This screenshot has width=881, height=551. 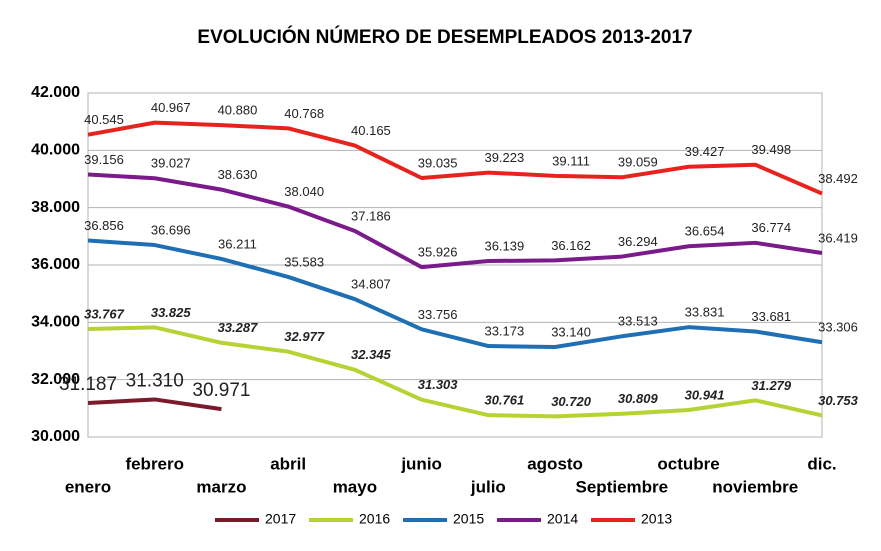 I want to click on data-label: 38.630, so click(x=238, y=174).